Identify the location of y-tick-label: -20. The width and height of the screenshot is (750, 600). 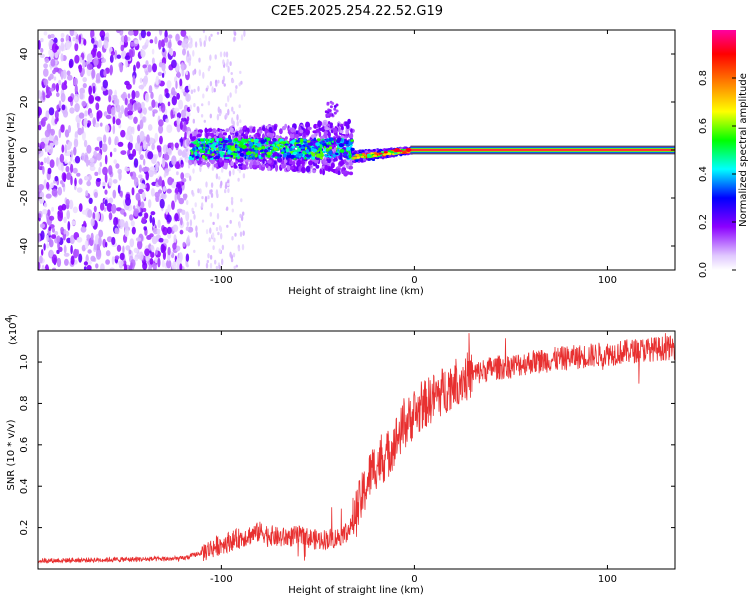
(24, 198).